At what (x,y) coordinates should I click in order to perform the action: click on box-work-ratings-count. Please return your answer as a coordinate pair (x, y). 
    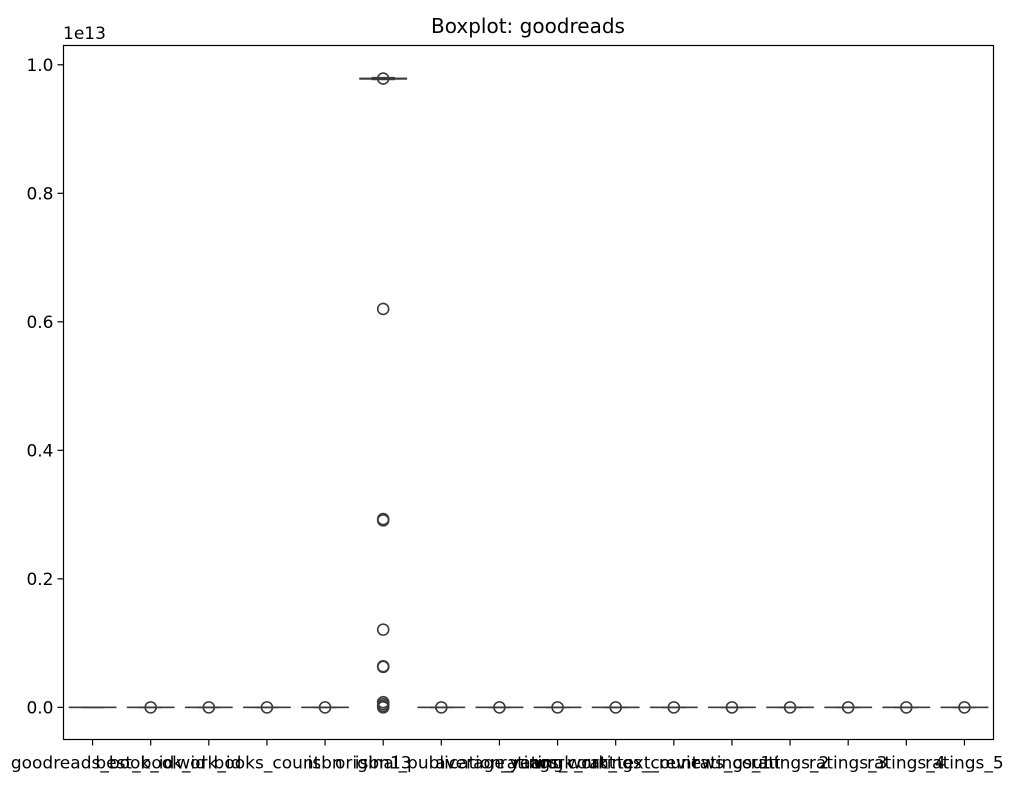
    Looking at the image, I should click on (615, 707).